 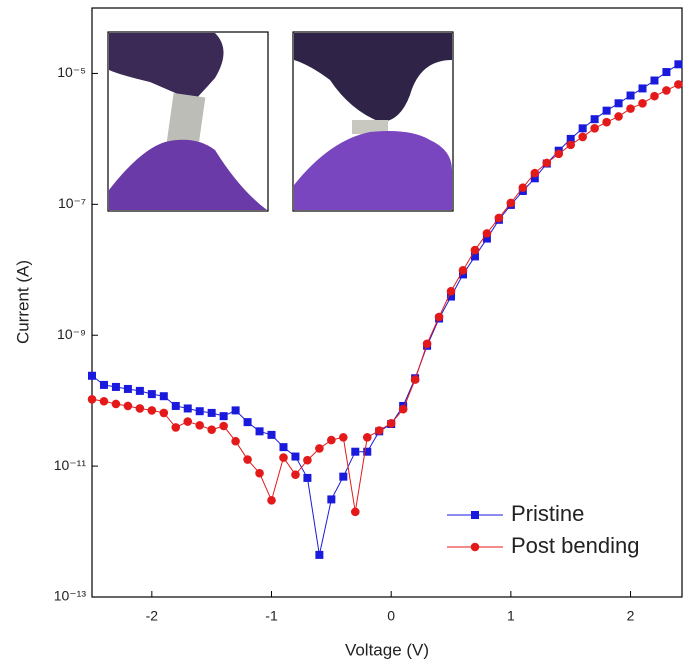 I want to click on y-tick-label: 10⁻⁹, so click(x=71, y=334).